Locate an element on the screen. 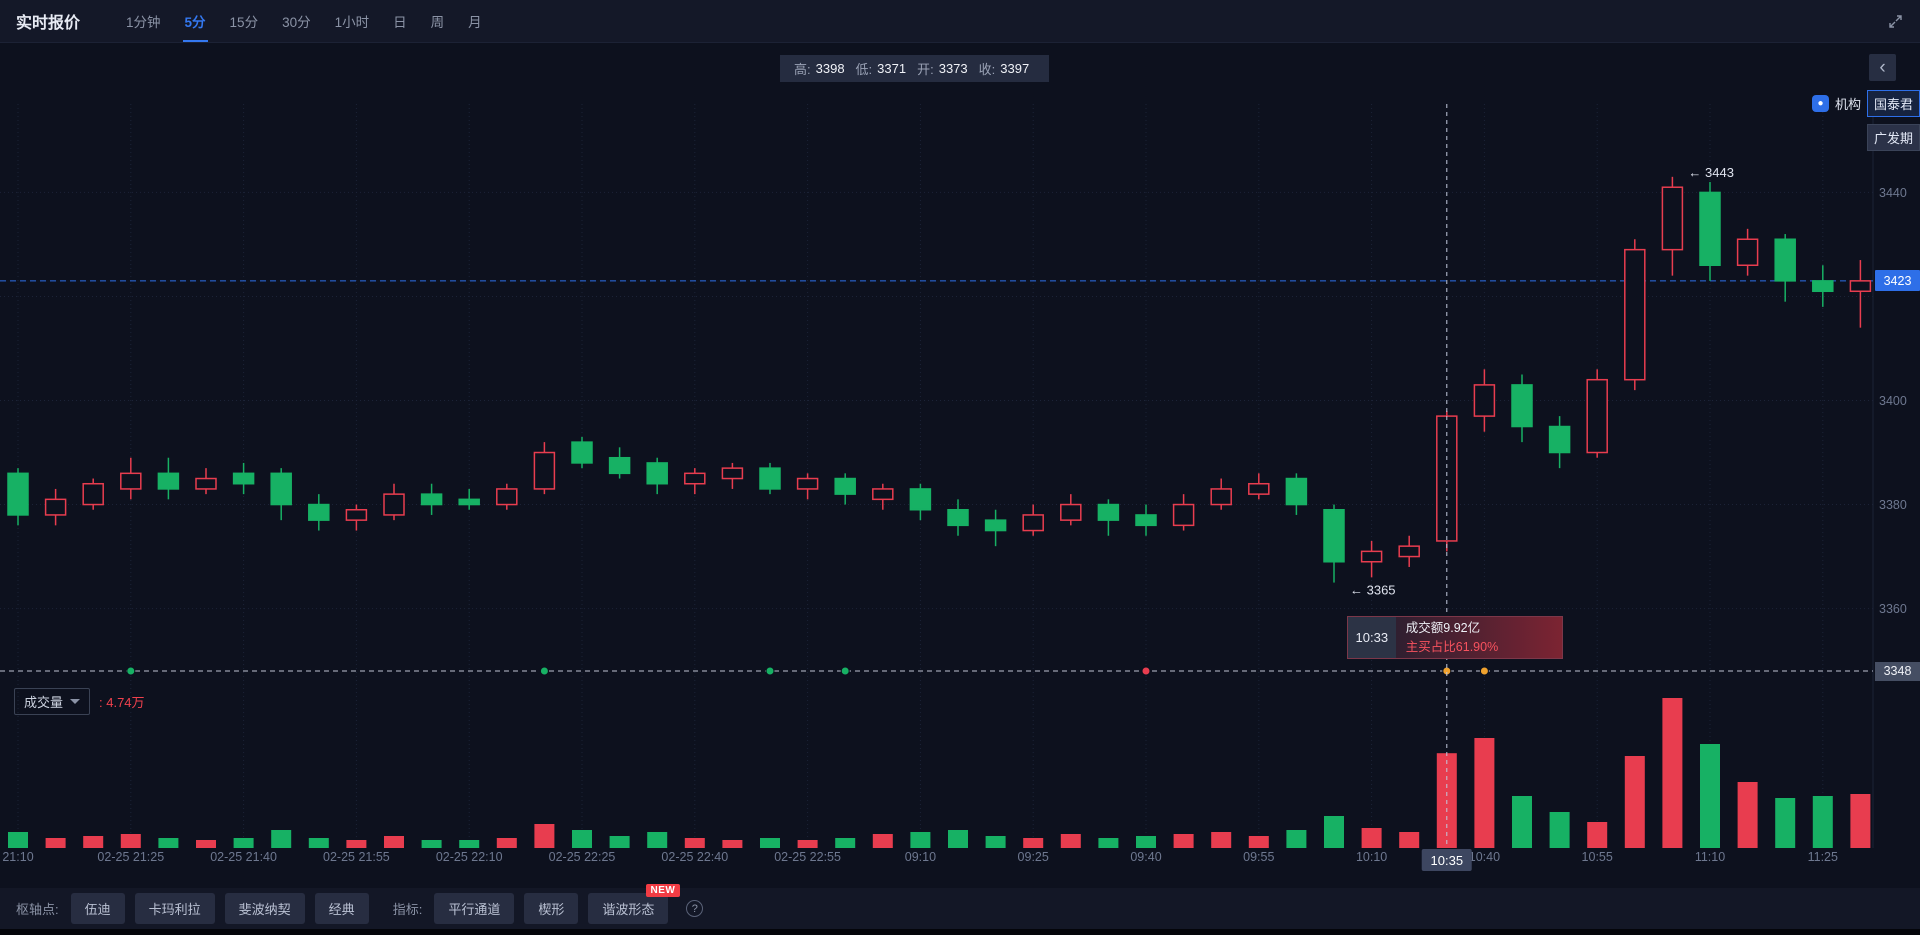 This screenshot has height=935, width=1920. price-tick-label: 3360 is located at coordinates (1893, 609).